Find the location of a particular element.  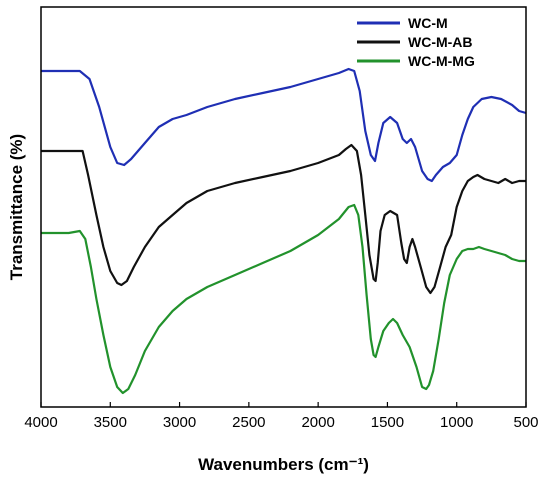

legend-label-wc-m-ab: WC-M-AB is located at coordinates (440, 42).